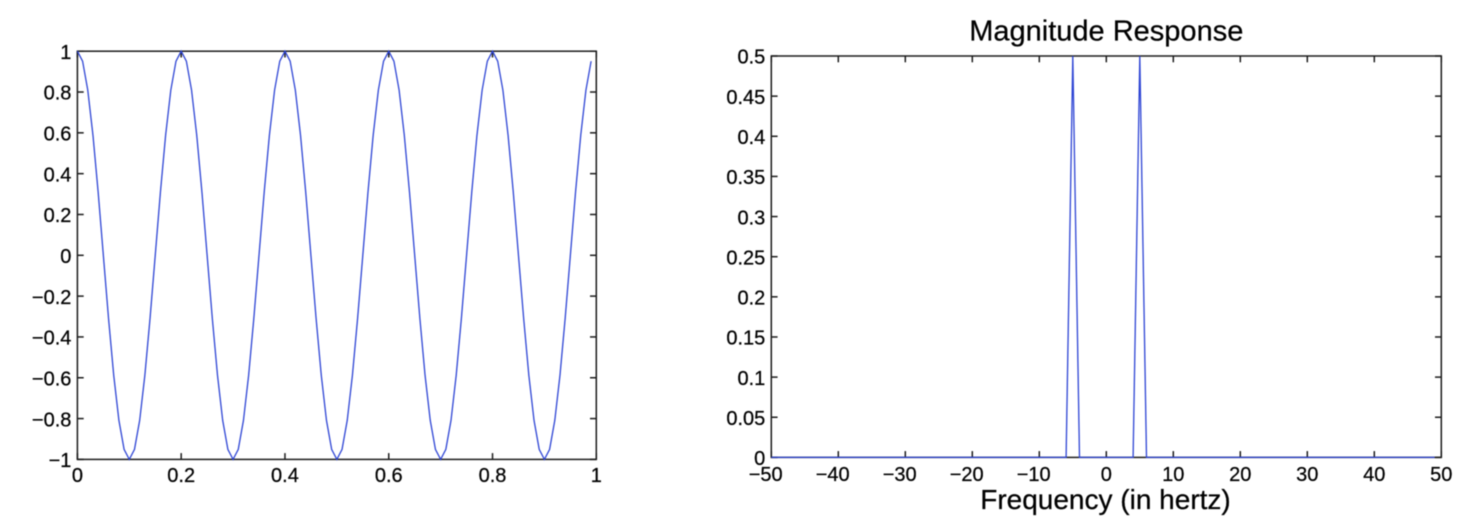 The height and width of the screenshot is (518, 1468). Describe the element at coordinates (751, 379) in the screenshot. I see `svg-text: 0.1` at that location.